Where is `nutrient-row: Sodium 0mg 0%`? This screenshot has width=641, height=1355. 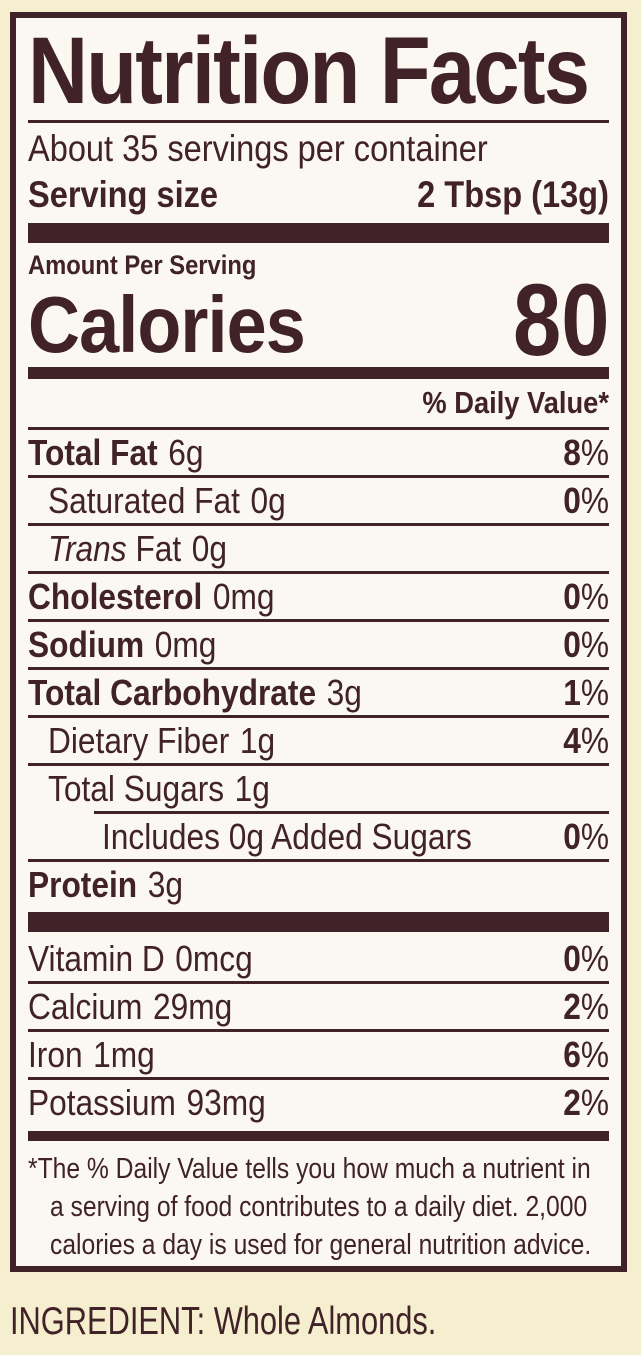 nutrient-row: Sodium 0mg 0% is located at coordinates (318, 644).